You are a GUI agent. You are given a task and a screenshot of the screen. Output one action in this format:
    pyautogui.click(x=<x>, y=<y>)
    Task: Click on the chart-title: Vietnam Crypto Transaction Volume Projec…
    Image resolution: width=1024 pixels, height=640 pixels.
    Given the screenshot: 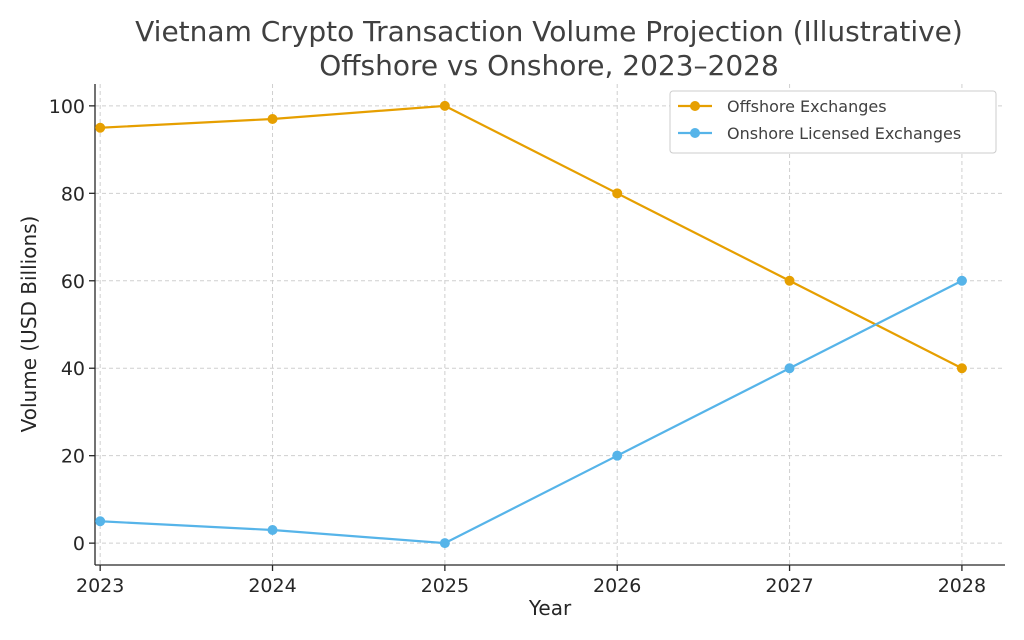 What is the action you would take?
    pyautogui.click(x=549, y=31)
    